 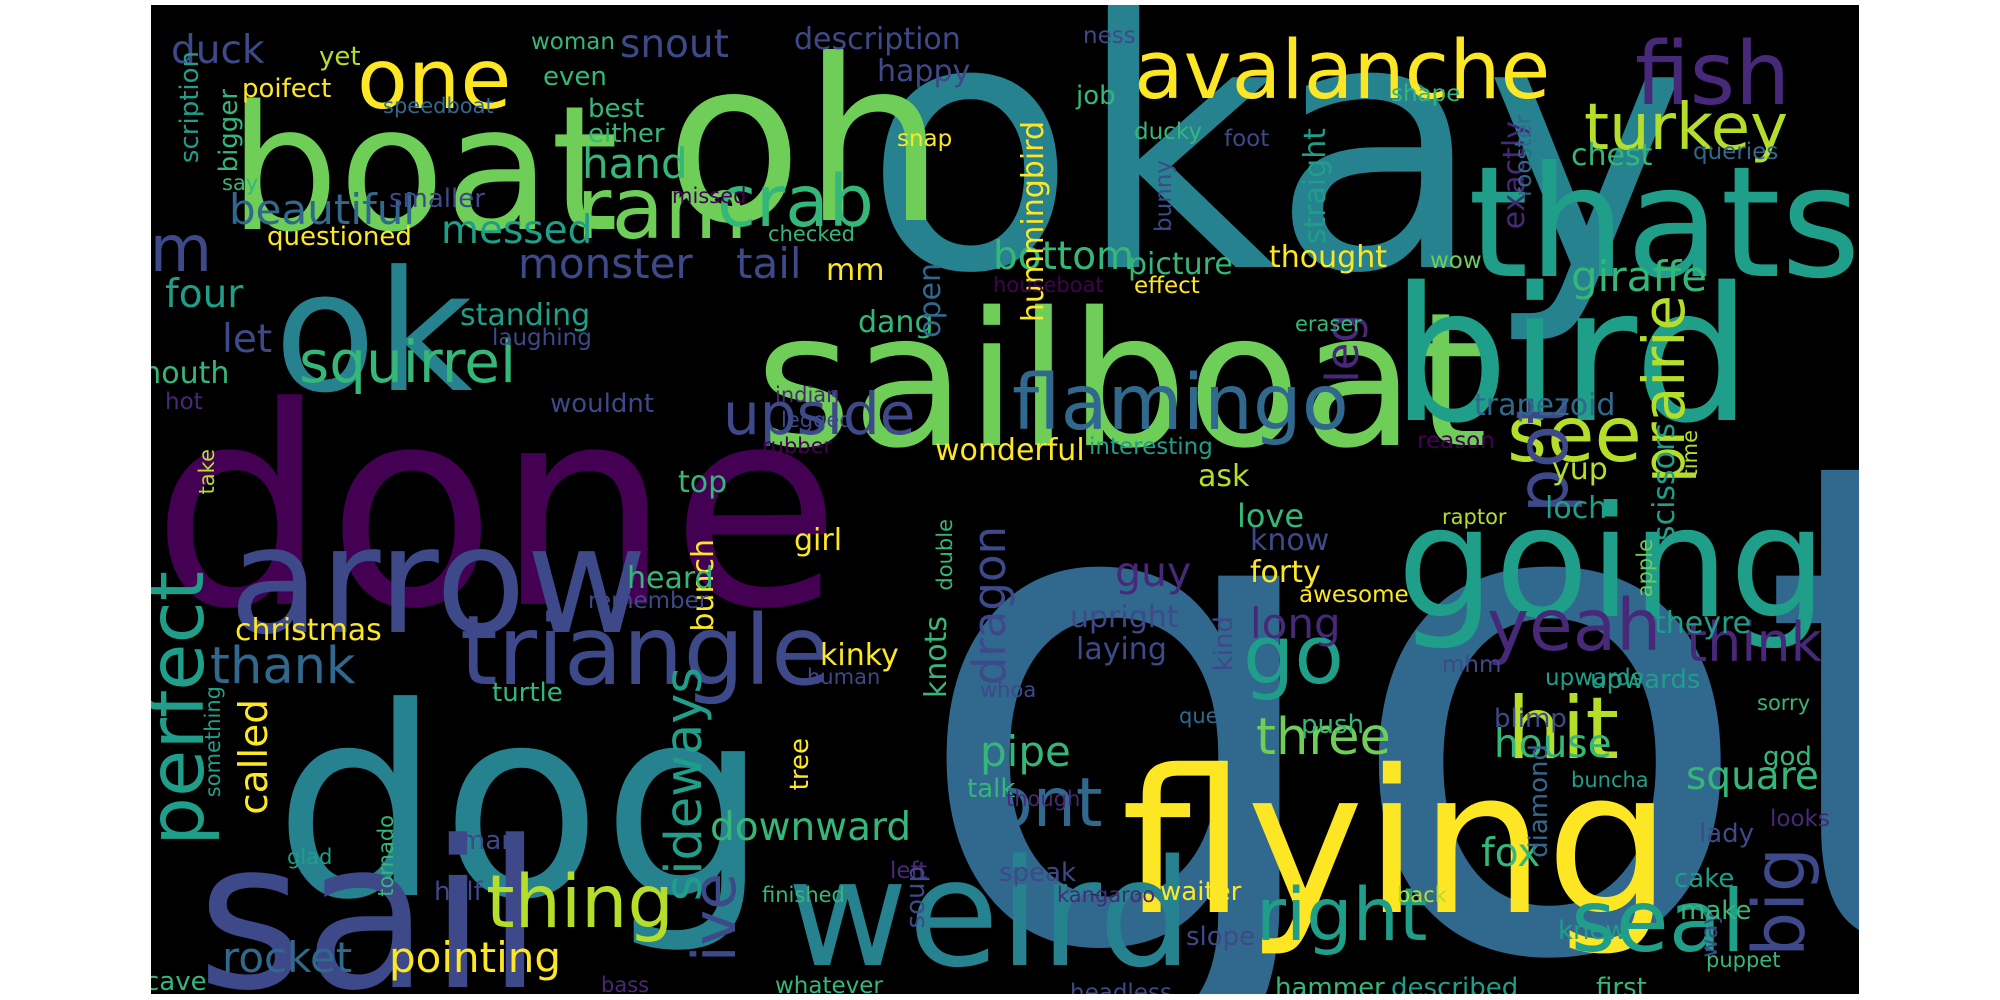 What do you see at coordinates (1328, 324) in the screenshot?
I see `word-eraser: eraser` at bounding box center [1328, 324].